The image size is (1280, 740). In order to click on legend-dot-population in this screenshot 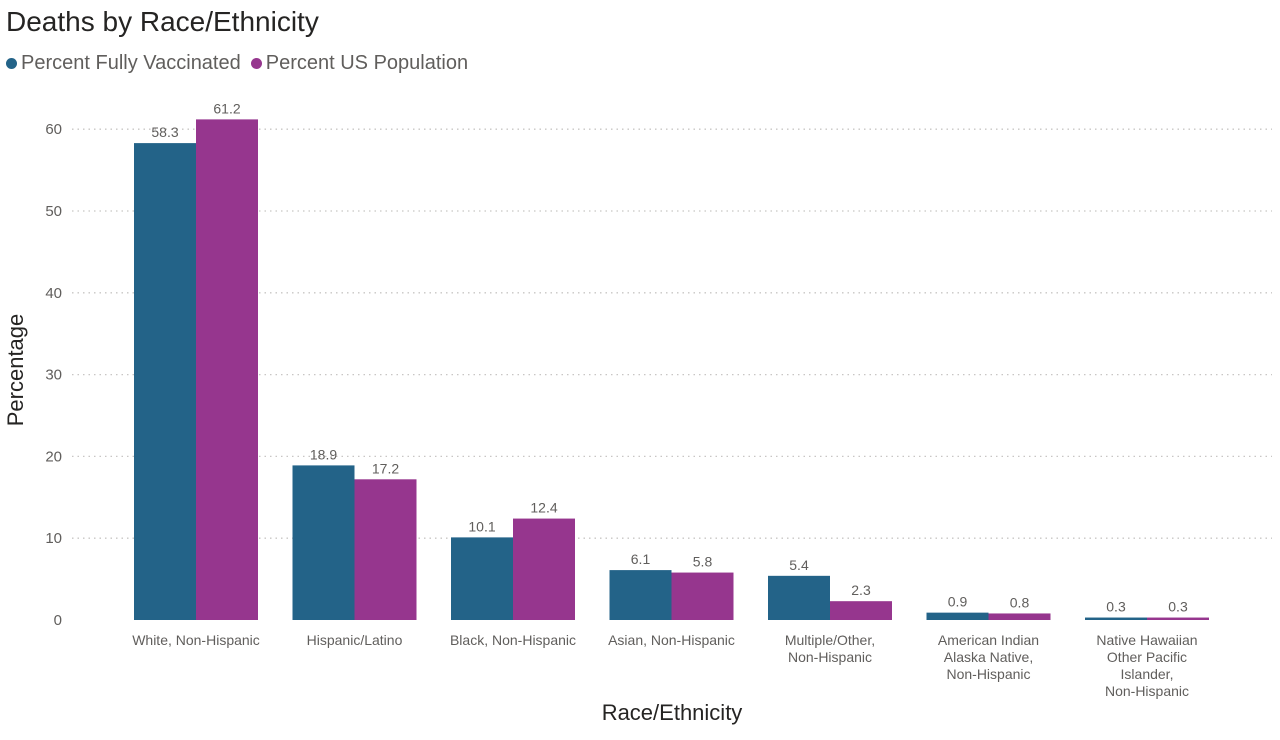, I will do `click(256, 63)`.